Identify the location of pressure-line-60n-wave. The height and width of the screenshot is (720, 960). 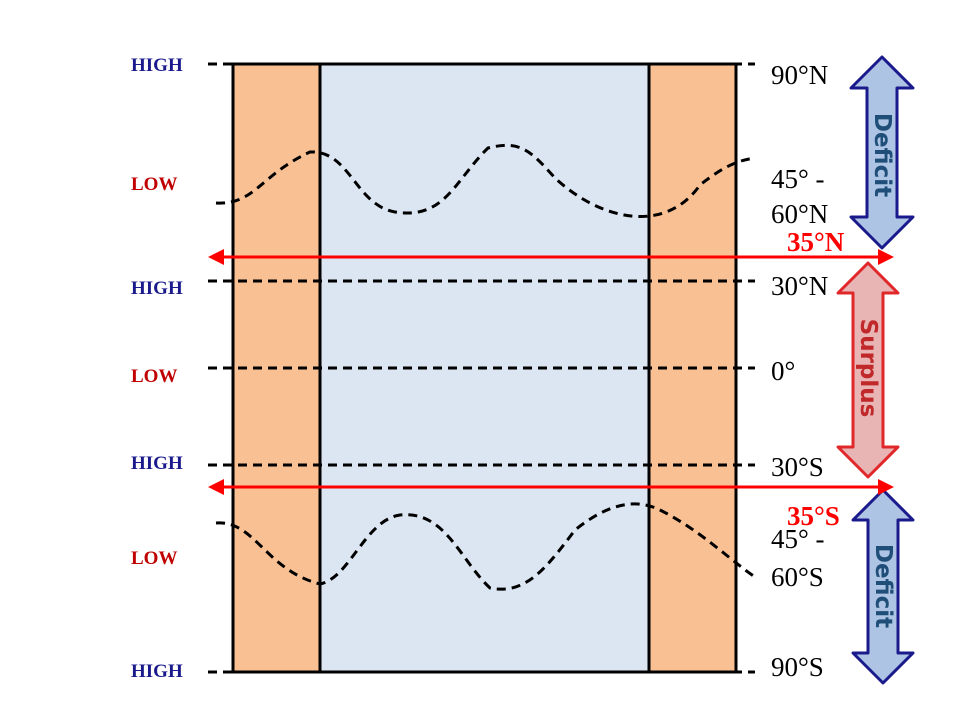
(485, 180).